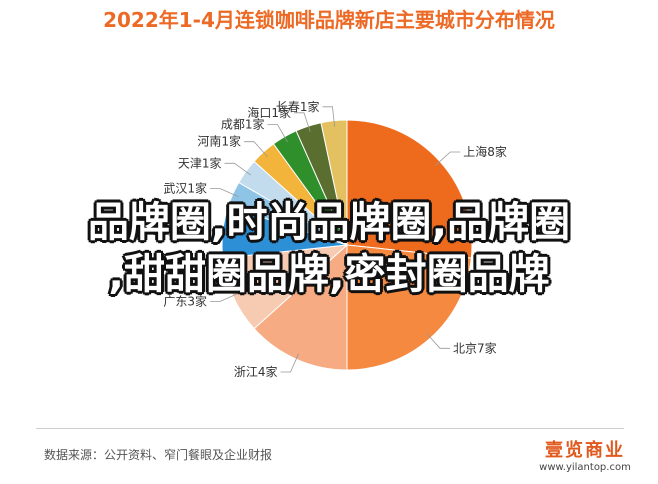 The width and height of the screenshot is (658, 484). I want to click on brand-name: 壹览商业, so click(585, 450).